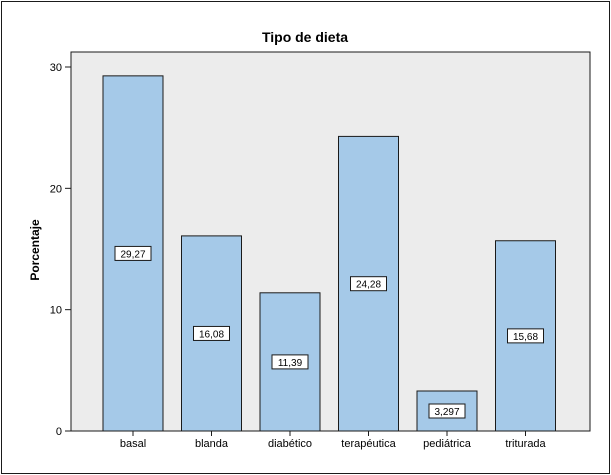 The image size is (611, 475). I want to click on data-label: 16,08, so click(211, 334).